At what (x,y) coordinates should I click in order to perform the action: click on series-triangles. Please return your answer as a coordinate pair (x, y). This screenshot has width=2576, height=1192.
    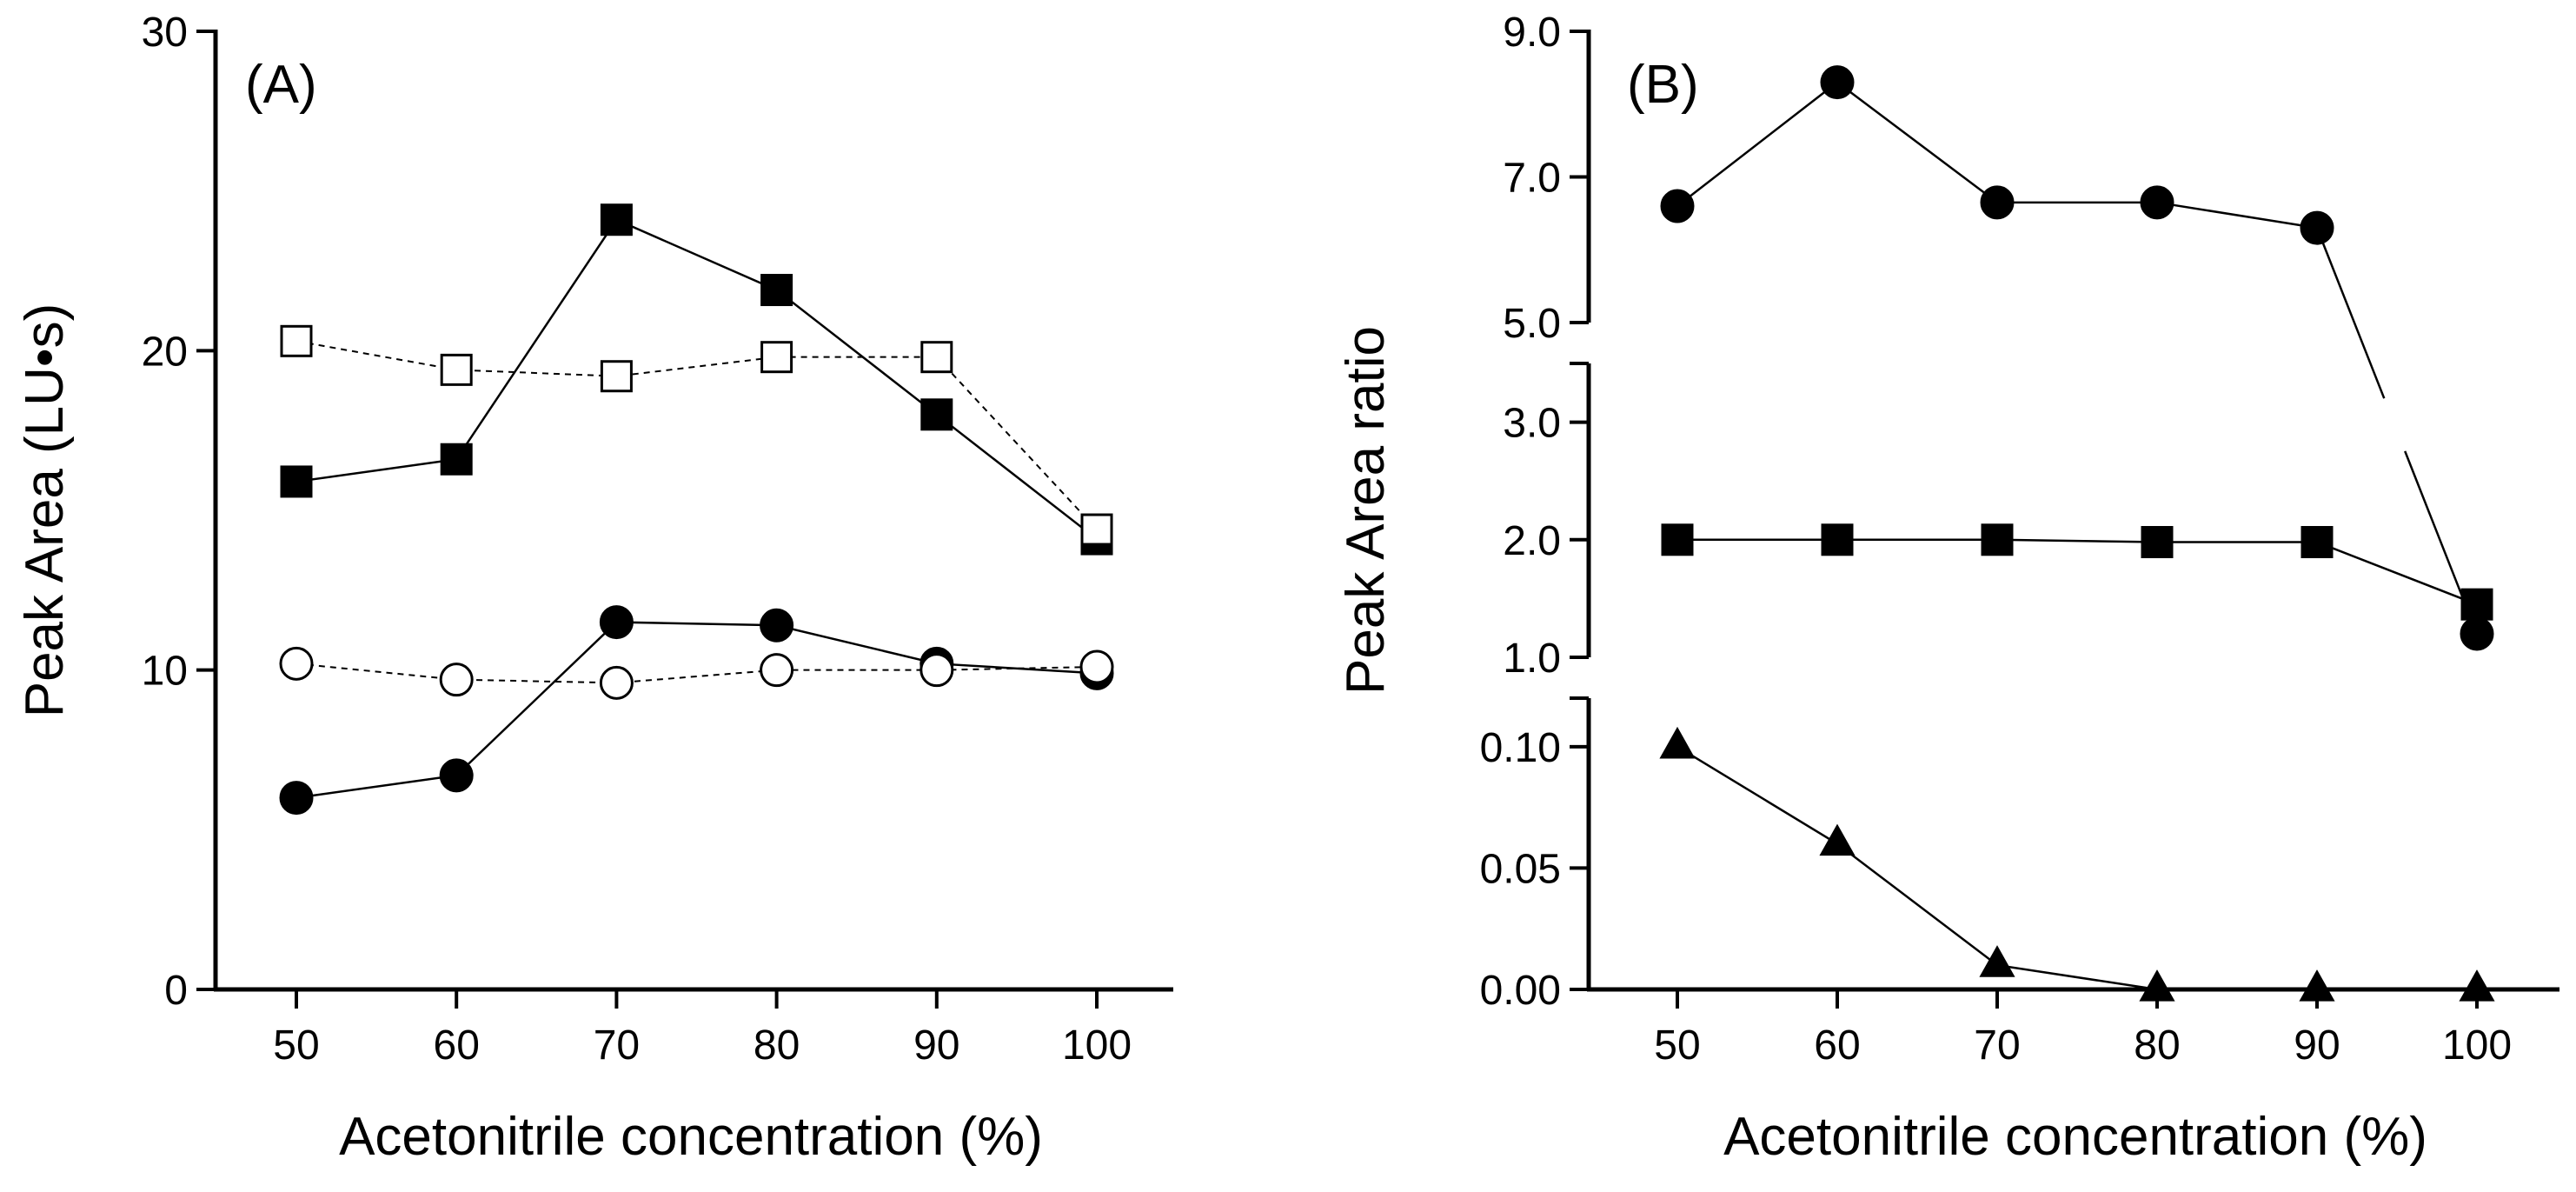
    Looking at the image, I should click on (2077, 864).